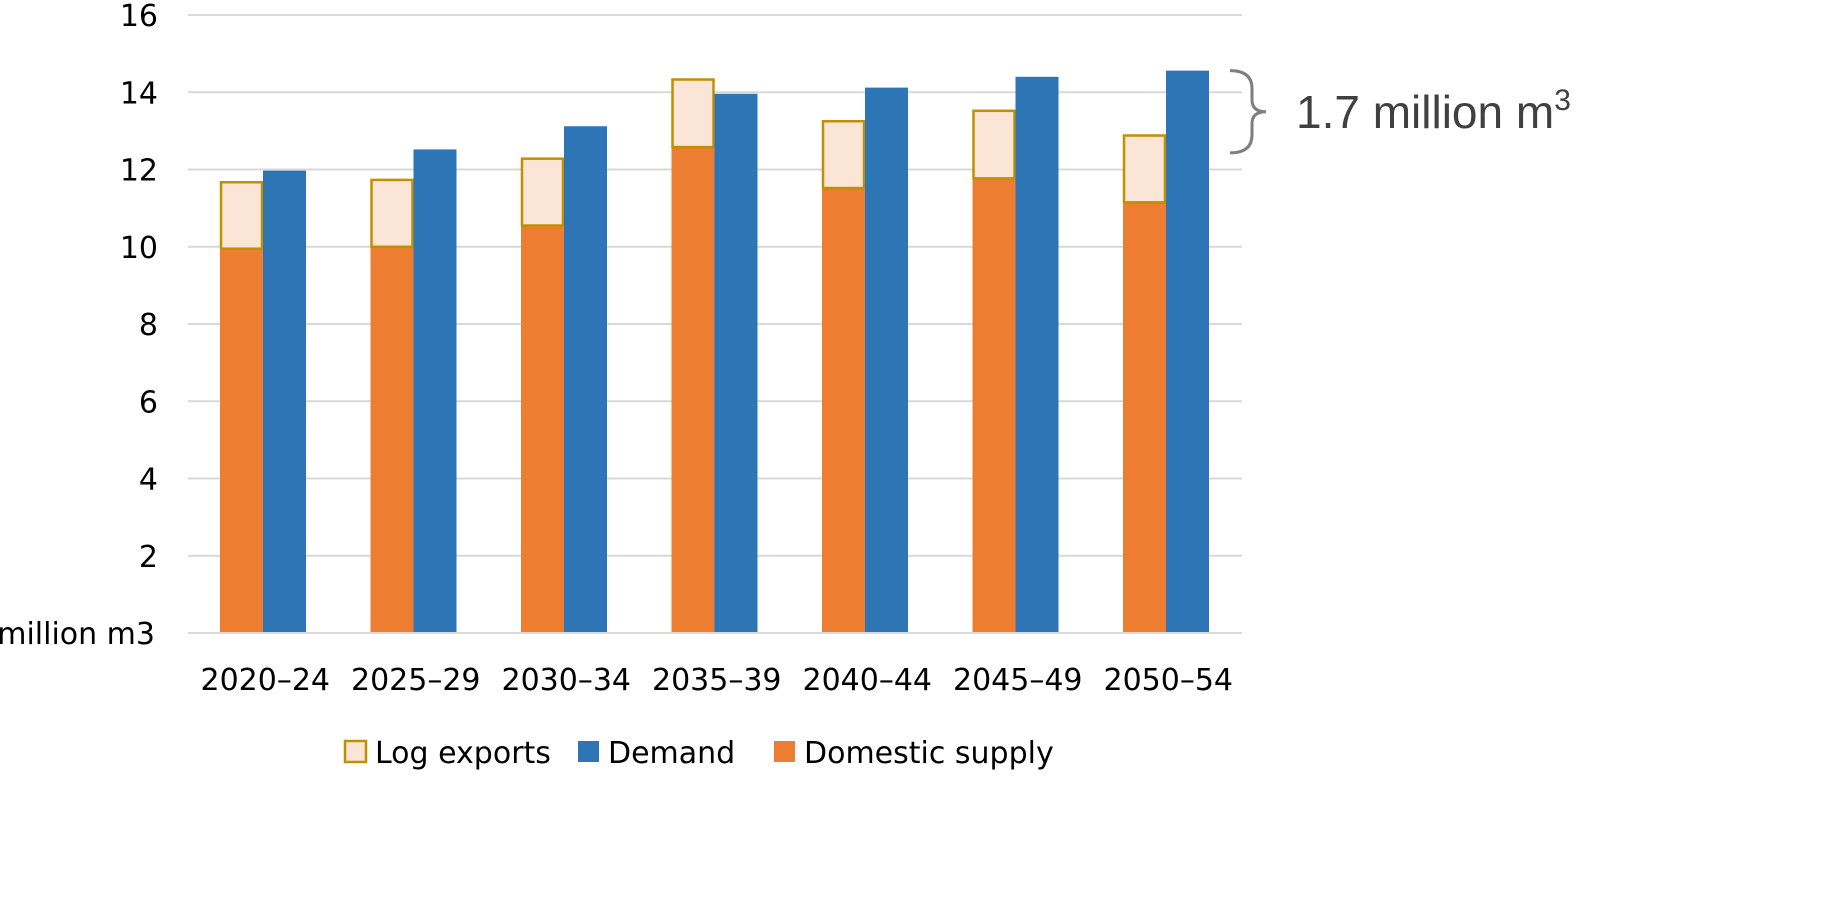 This screenshot has height=911, width=1843. Describe the element at coordinates (929, 753) in the screenshot. I see `legend-label-domestic-supply: Domestic supply` at that location.